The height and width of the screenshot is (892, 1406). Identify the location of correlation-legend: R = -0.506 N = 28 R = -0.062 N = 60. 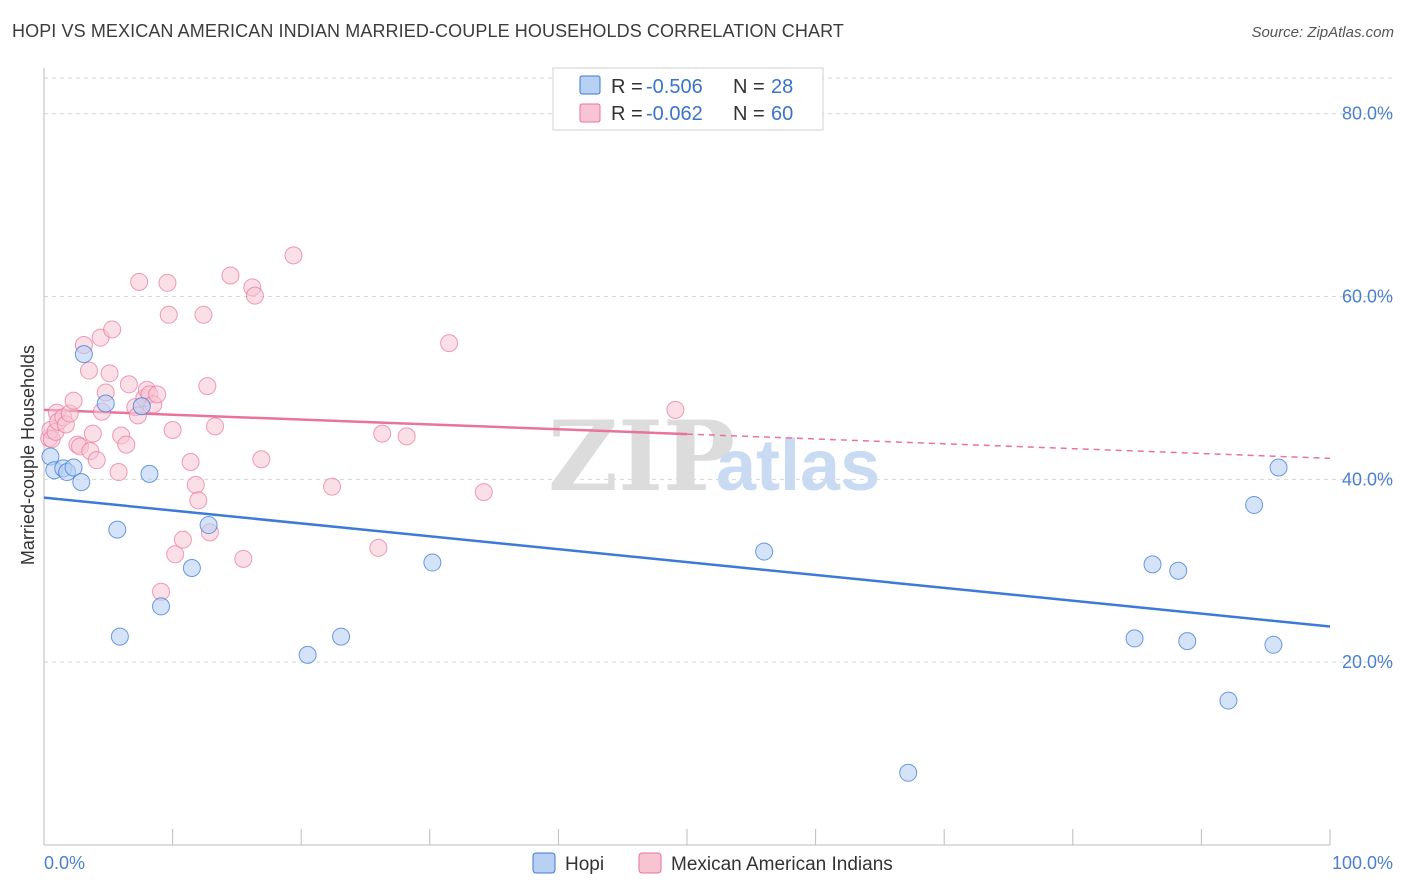
(688, 99).